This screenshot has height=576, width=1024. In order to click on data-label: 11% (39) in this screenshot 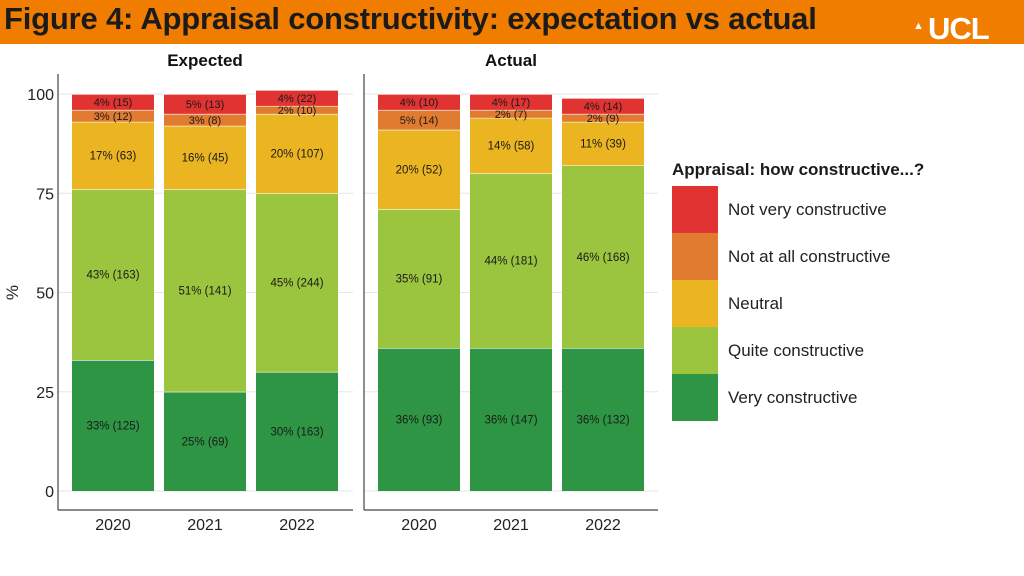, I will do `click(603, 145)`.